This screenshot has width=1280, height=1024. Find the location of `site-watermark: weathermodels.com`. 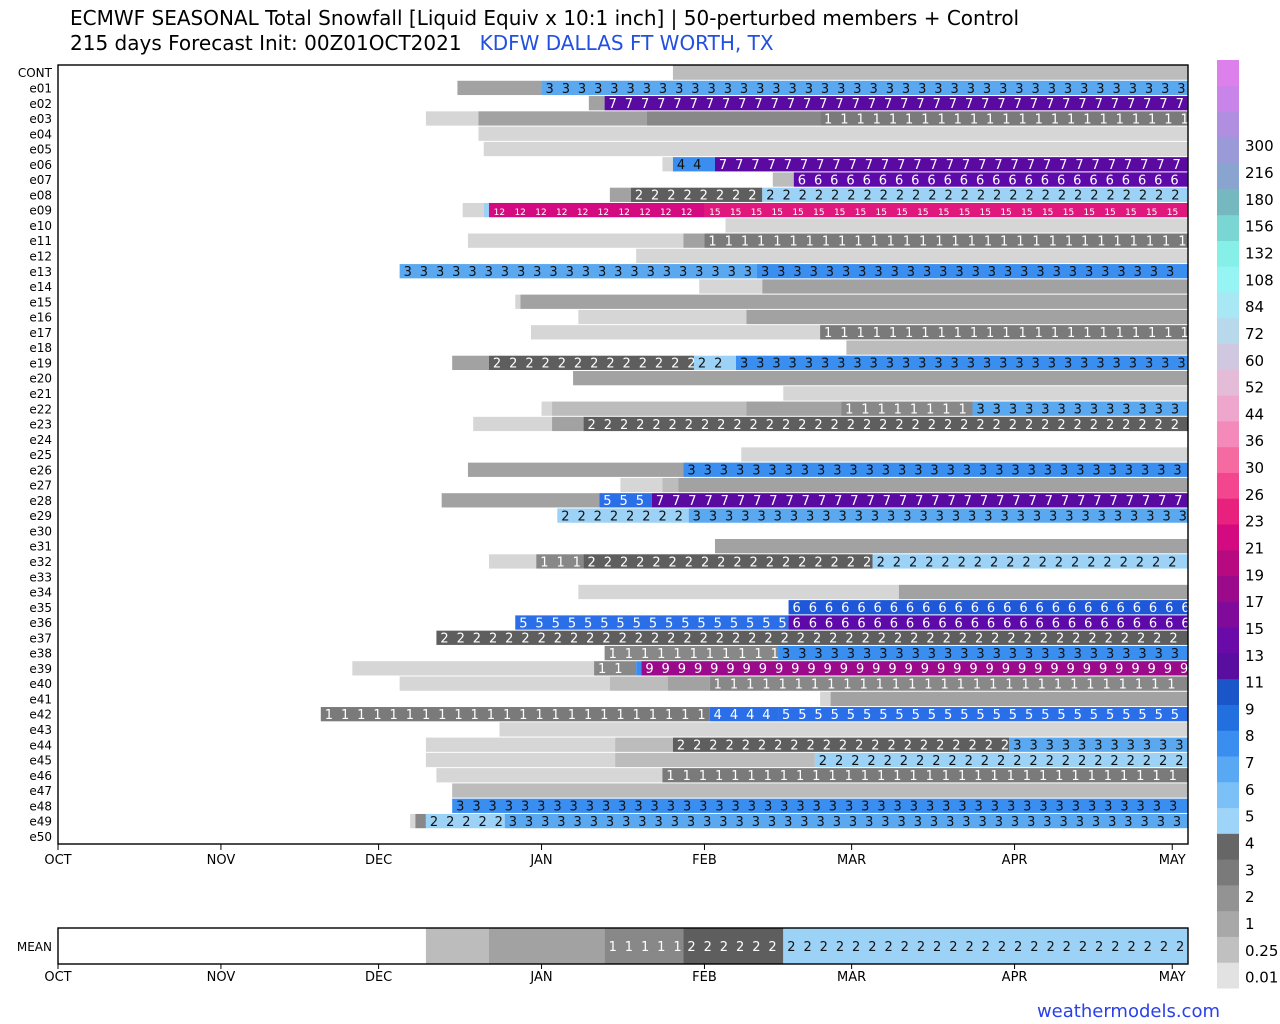

site-watermark: weathermodels.com is located at coordinates (1128, 1011).